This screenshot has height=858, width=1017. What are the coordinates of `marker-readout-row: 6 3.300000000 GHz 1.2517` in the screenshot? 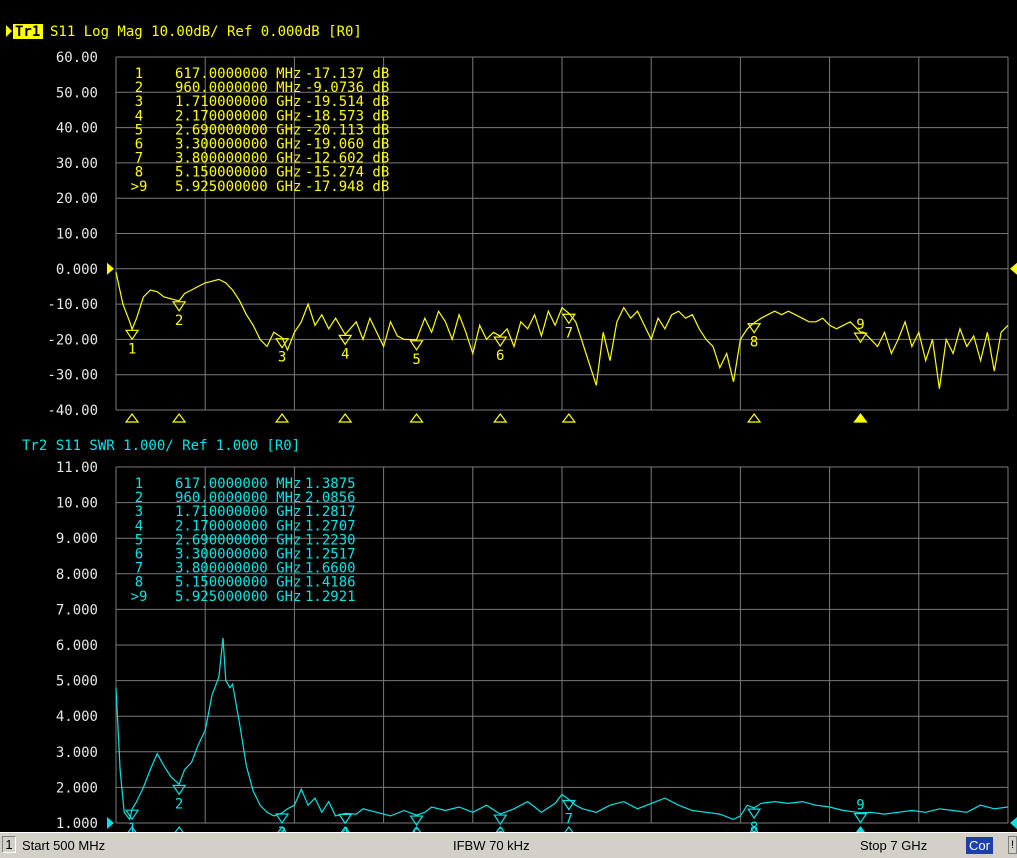 It's located at (245, 555).